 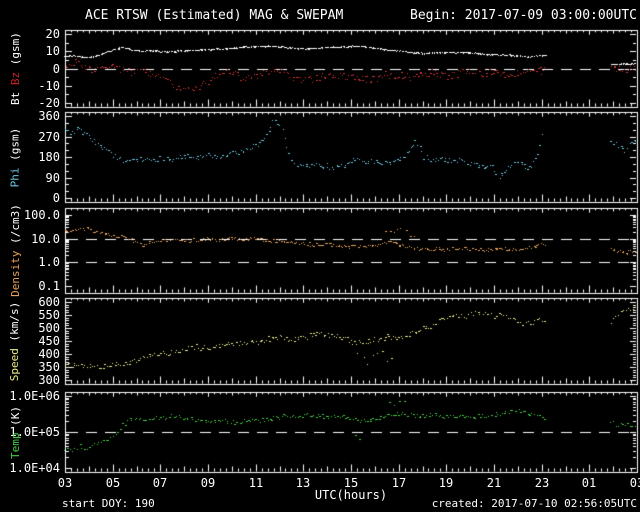 What do you see at coordinates (15, 98) in the screenshot?
I see `ylabel-part: Bt` at bounding box center [15, 98].